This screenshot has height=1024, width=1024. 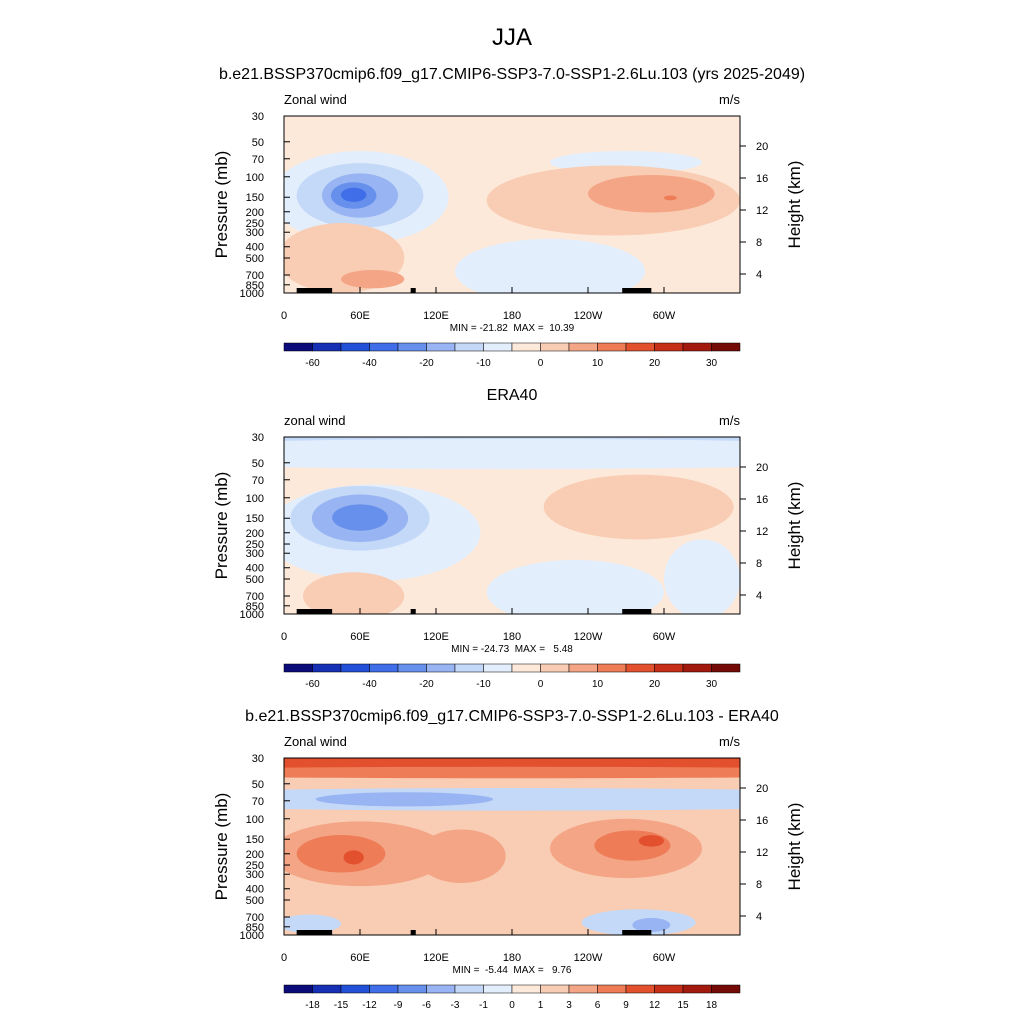 What do you see at coordinates (762, 468) in the screenshot?
I see `height-tick-label: 20` at bounding box center [762, 468].